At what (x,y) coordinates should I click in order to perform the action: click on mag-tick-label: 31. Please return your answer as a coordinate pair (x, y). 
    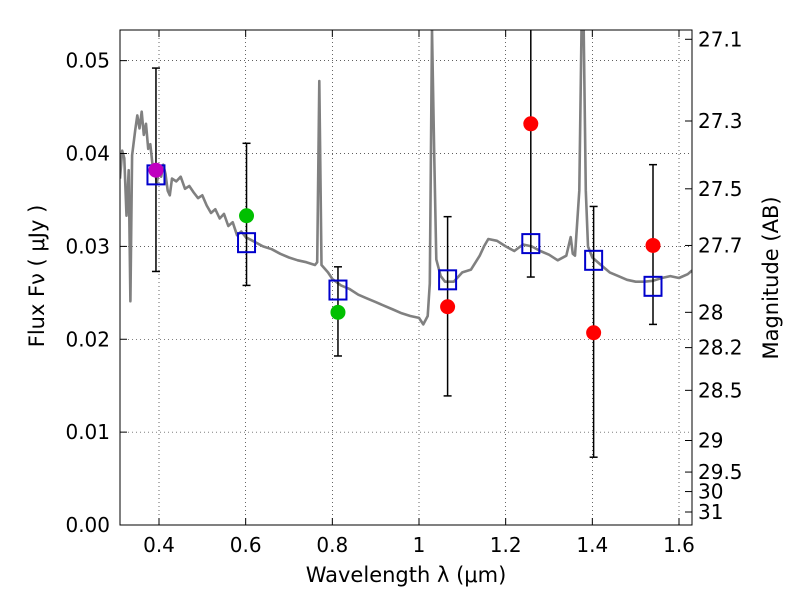
    Looking at the image, I should click on (710, 512).